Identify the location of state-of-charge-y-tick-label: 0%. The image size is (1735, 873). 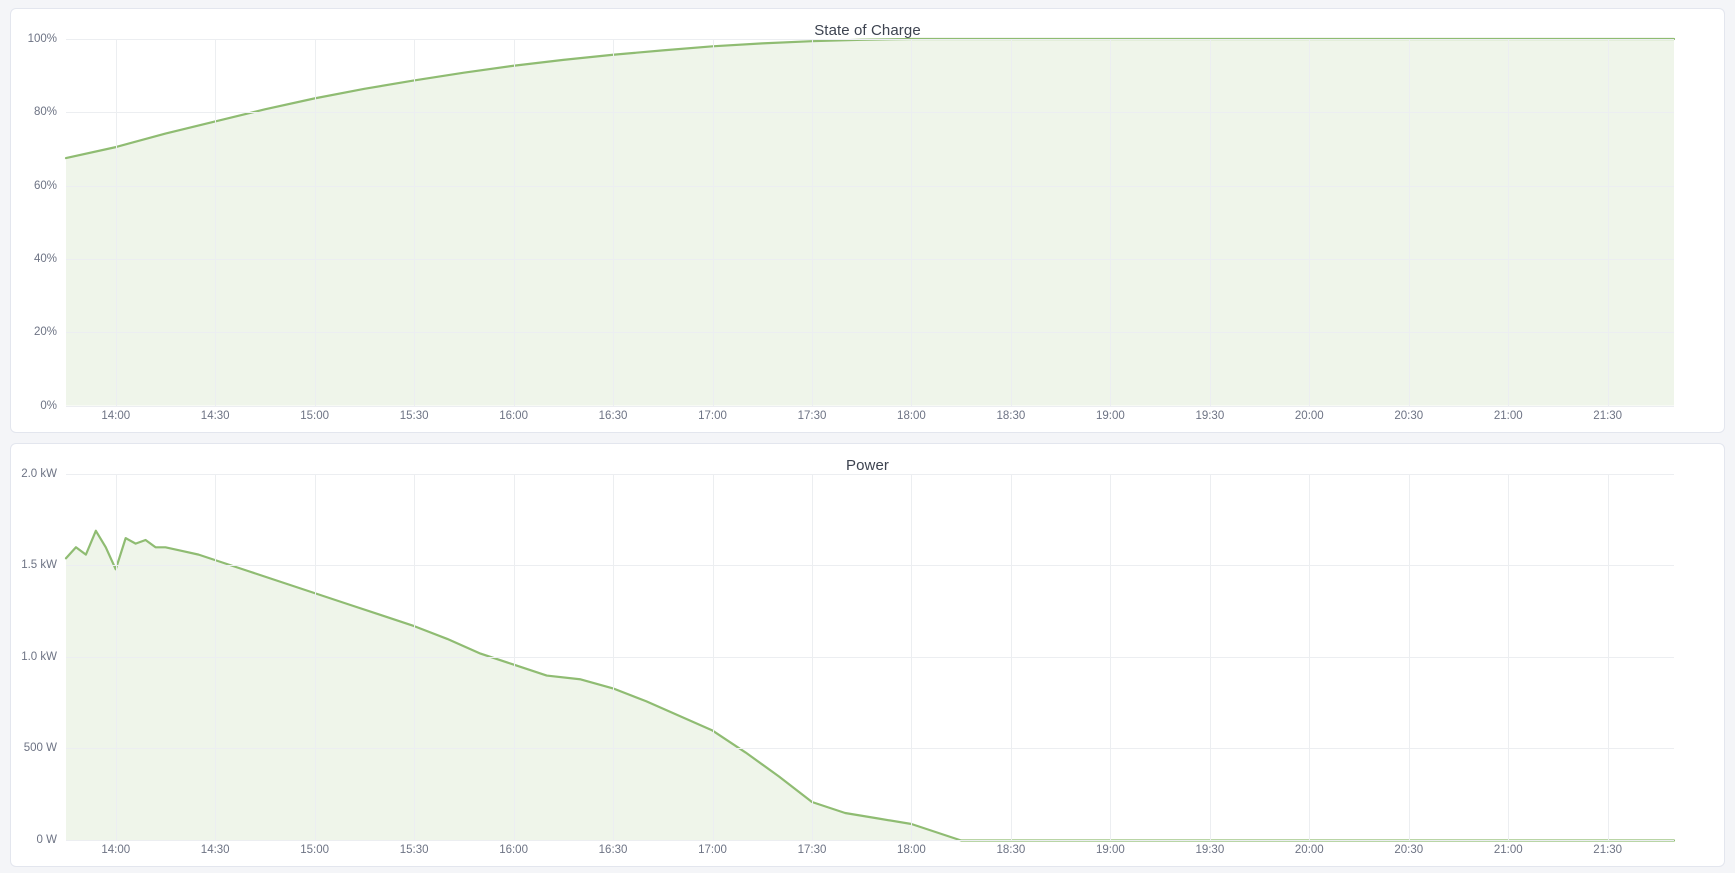
(48, 405).